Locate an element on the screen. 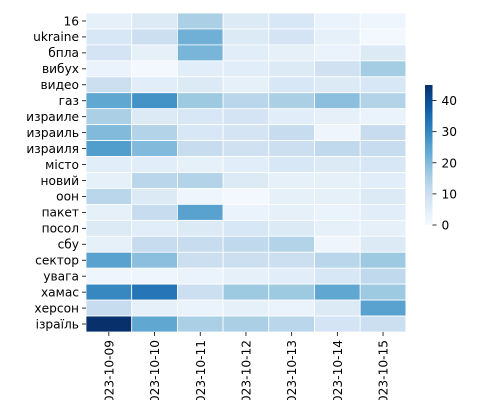  y-tick-label: газ is located at coordinates (69, 101).